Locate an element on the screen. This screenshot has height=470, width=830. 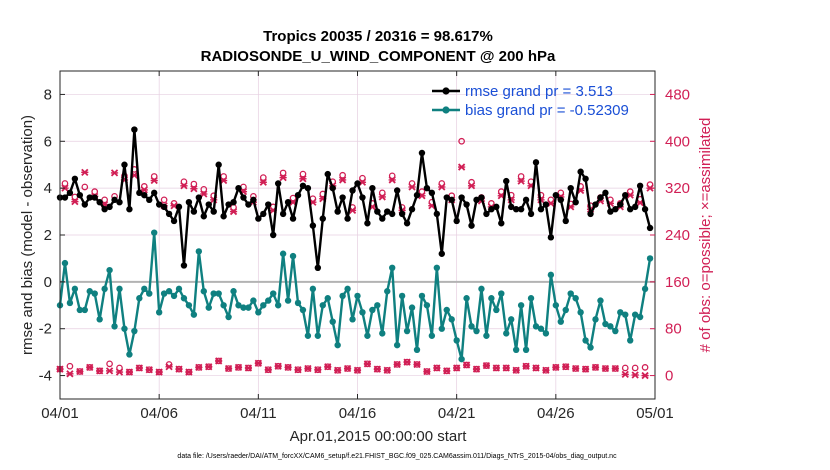
y2-tick-label: 480 is located at coordinates (677, 94).